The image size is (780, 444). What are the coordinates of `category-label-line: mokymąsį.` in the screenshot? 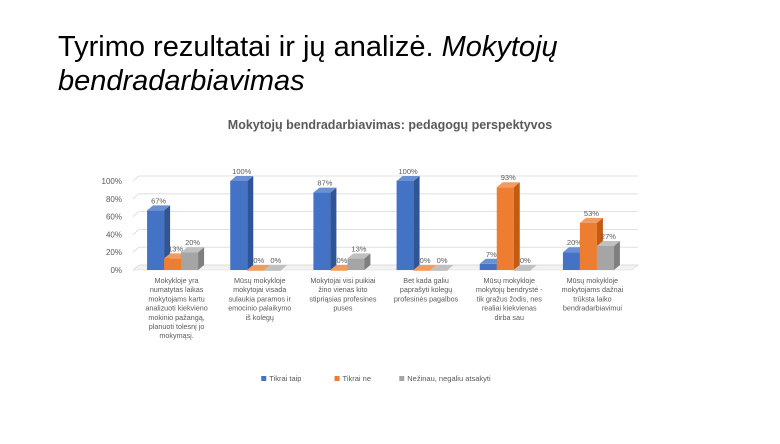 It's located at (176, 335).